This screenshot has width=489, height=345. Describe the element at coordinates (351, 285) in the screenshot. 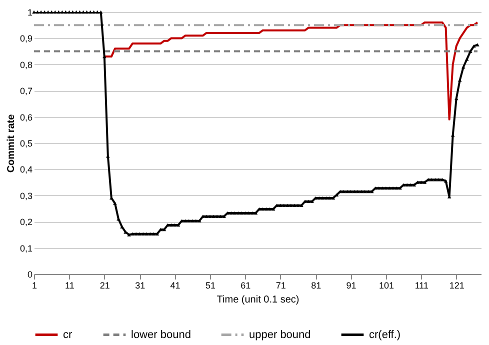

I see `x-tick-label: 91` at that location.